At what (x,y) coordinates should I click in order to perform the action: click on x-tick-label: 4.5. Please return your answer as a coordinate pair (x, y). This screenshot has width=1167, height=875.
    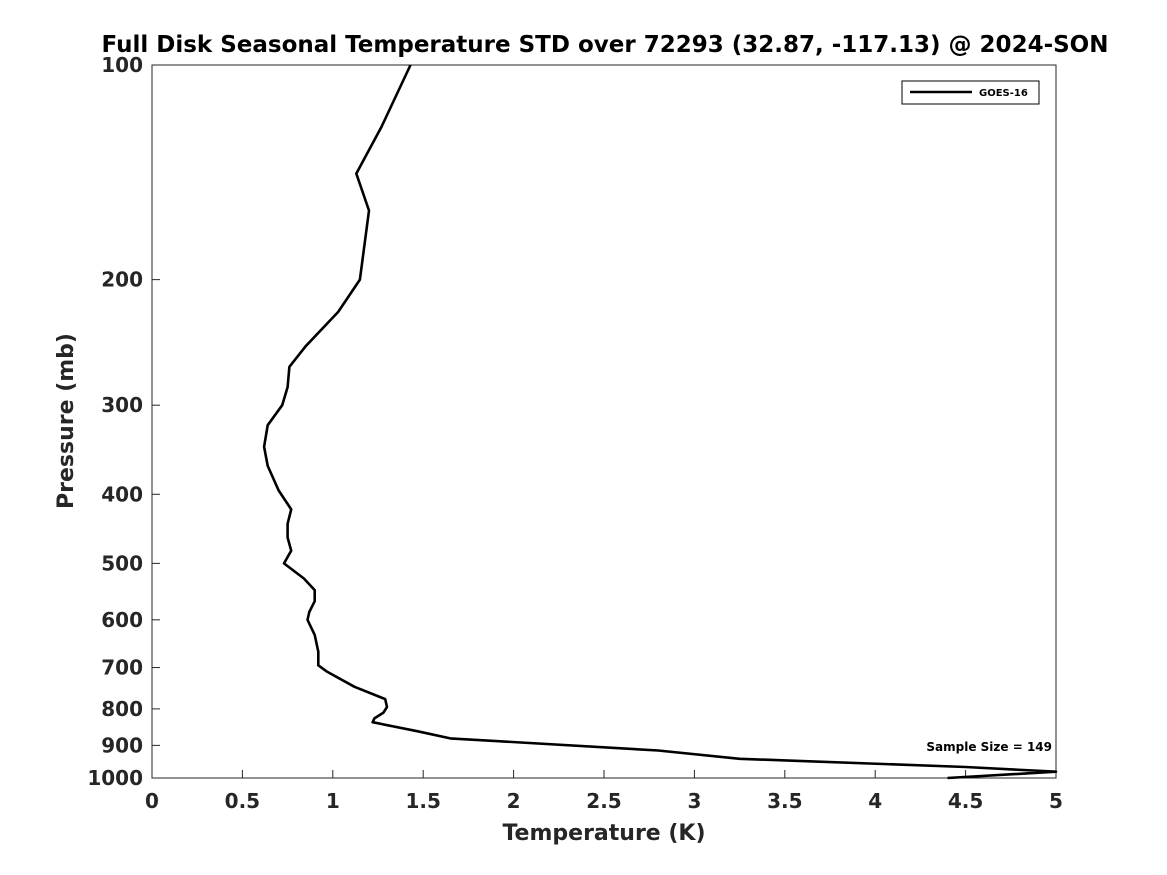
    Looking at the image, I should click on (965, 801).